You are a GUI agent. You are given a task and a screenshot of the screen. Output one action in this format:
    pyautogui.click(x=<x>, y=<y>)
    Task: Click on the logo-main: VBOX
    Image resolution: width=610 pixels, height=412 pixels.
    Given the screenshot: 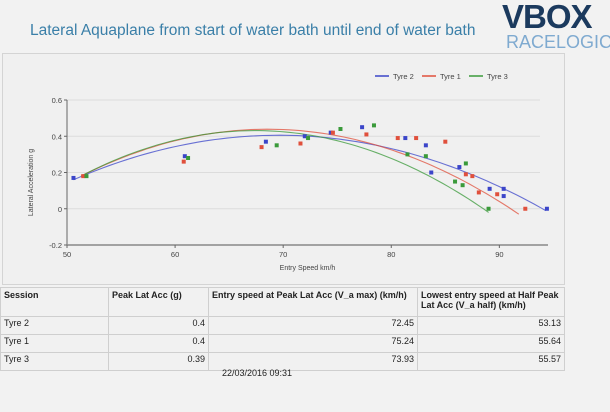 What is the action you would take?
    pyautogui.click(x=547, y=17)
    